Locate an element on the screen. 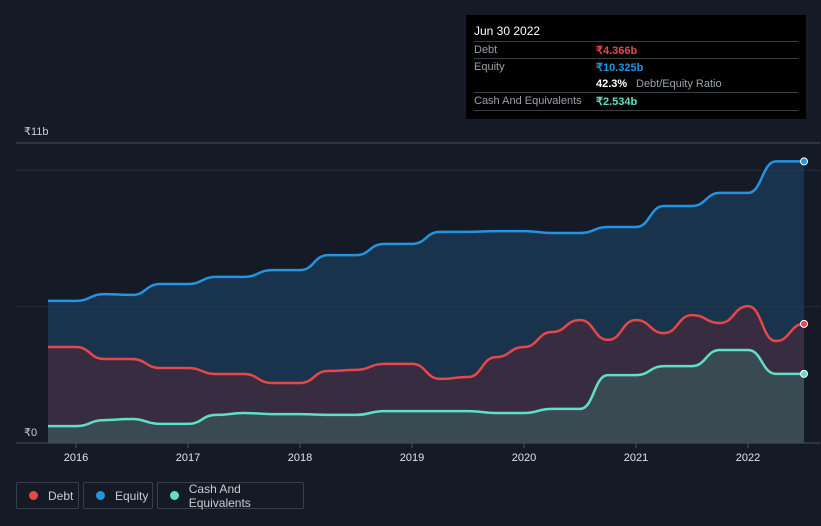  legend-equity-label: Equity is located at coordinates (132, 495).